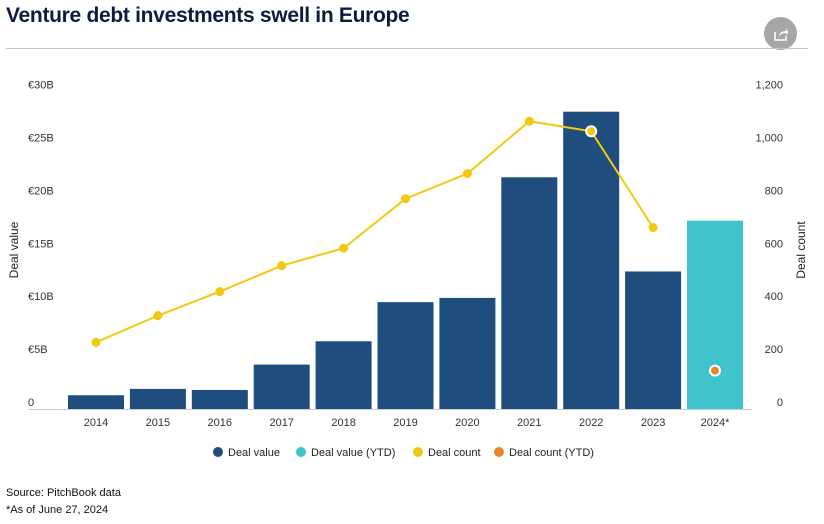  Describe the element at coordinates (407, 48) in the screenshot. I see `title-divider` at that location.